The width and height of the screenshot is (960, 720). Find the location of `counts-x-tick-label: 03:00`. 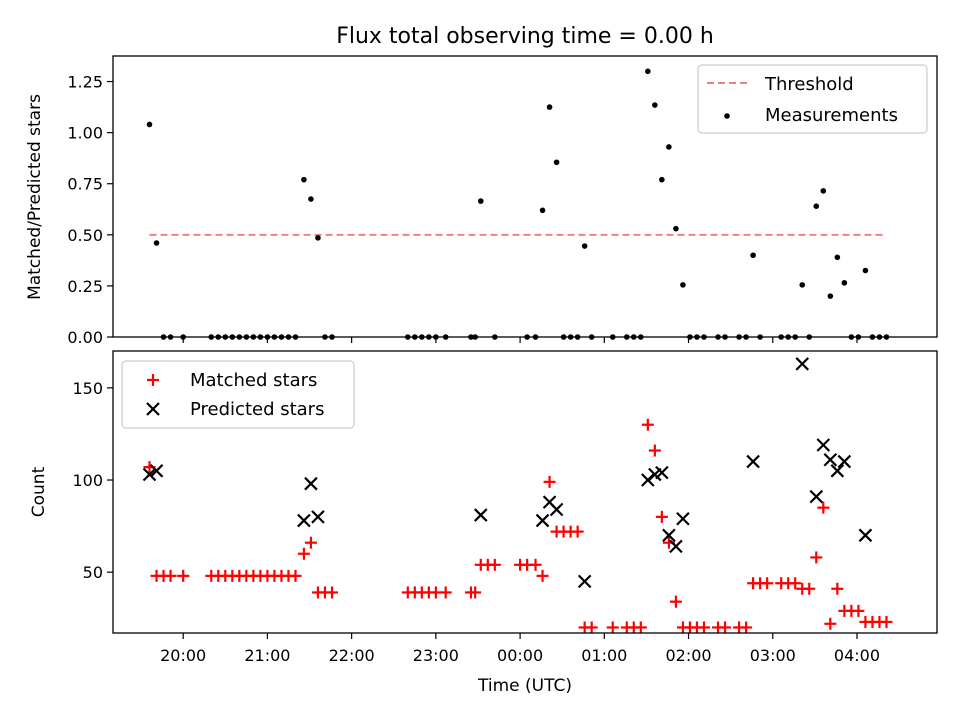

counts-x-tick-label: 03:00 is located at coordinates (773, 655).